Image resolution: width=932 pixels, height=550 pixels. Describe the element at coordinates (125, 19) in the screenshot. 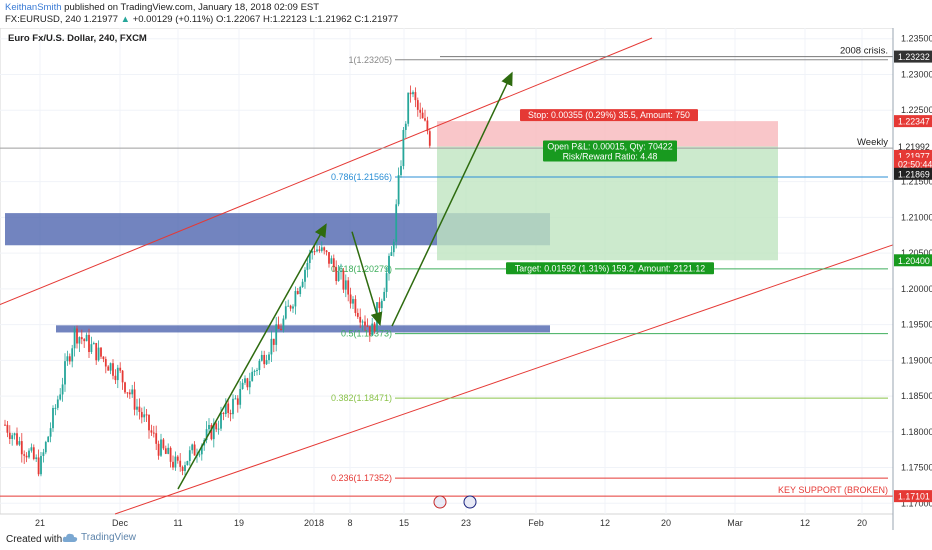

I see `up-triangle-icon: ▲` at that location.